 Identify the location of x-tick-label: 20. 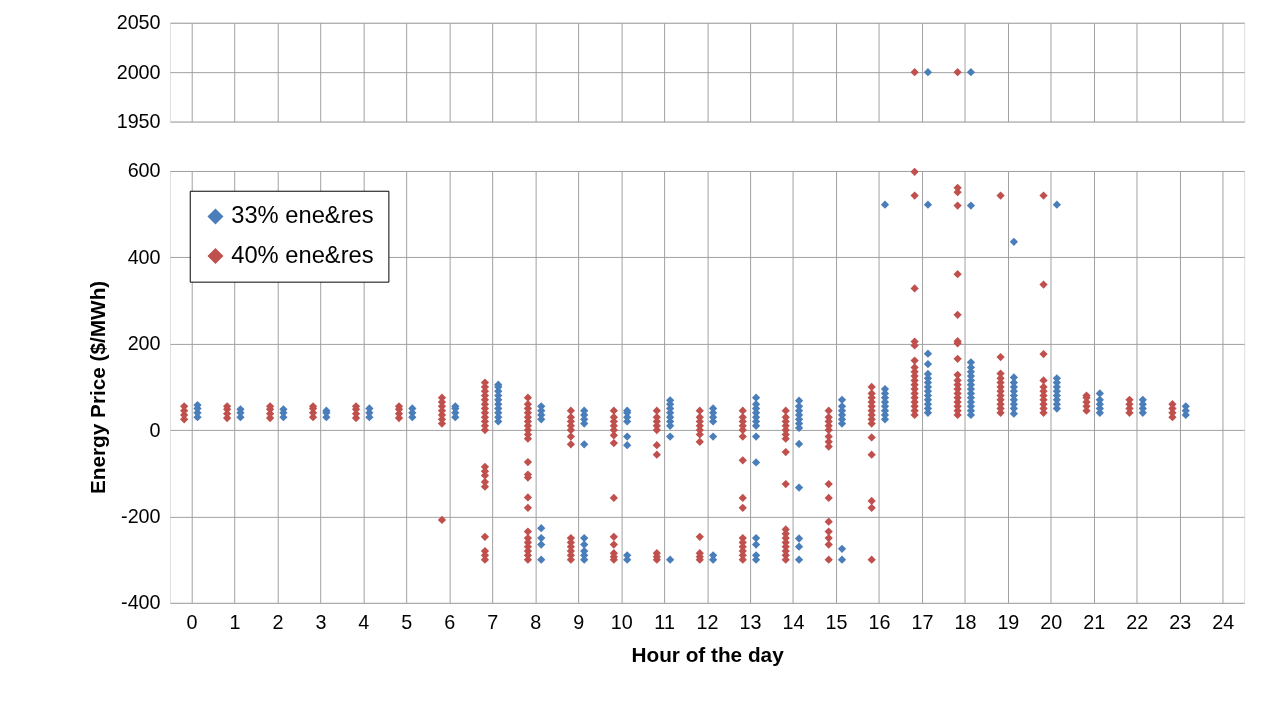
(1051, 622).